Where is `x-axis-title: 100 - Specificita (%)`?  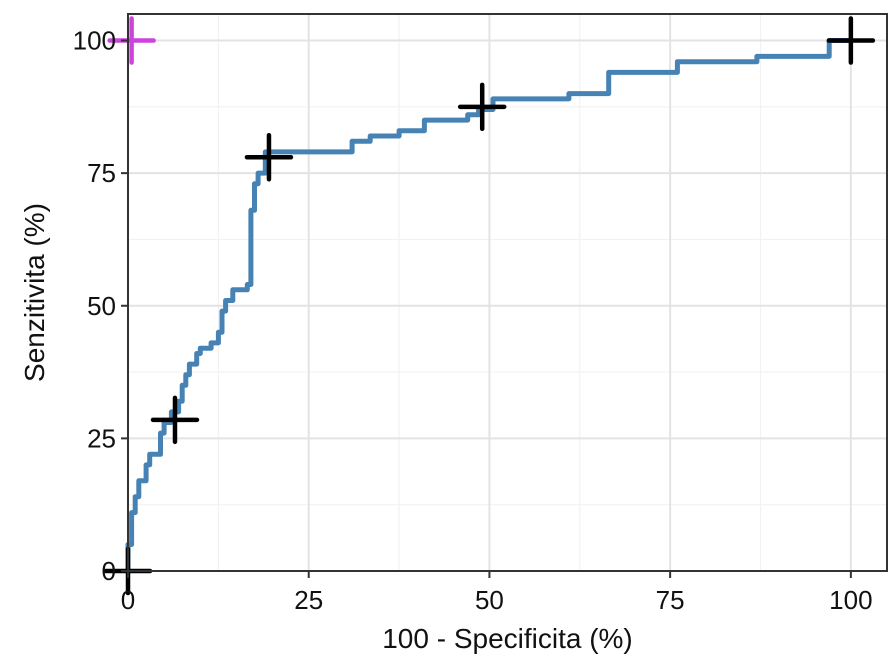 x-axis-title: 100 - Specificita (%) is located at coordinates (507, 638).